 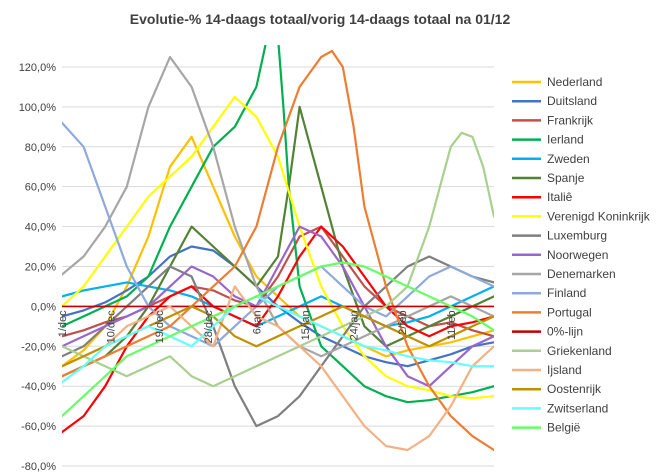 I want to click on legend-label: Zwitserland, so click(x=577, y=408).